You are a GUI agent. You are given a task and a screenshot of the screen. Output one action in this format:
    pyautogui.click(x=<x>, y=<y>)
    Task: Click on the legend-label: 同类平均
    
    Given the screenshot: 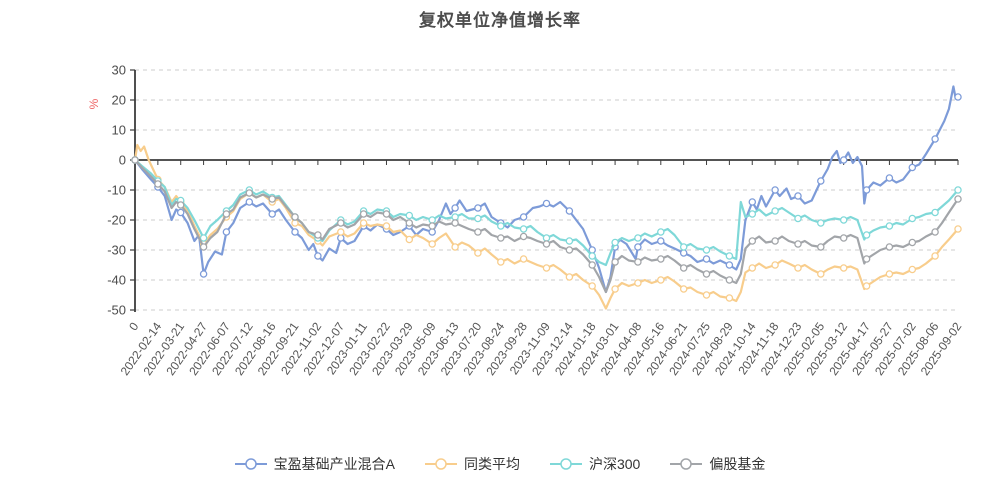 What is the action you would take?
    pyautogui.click(x=491, y=464)
    